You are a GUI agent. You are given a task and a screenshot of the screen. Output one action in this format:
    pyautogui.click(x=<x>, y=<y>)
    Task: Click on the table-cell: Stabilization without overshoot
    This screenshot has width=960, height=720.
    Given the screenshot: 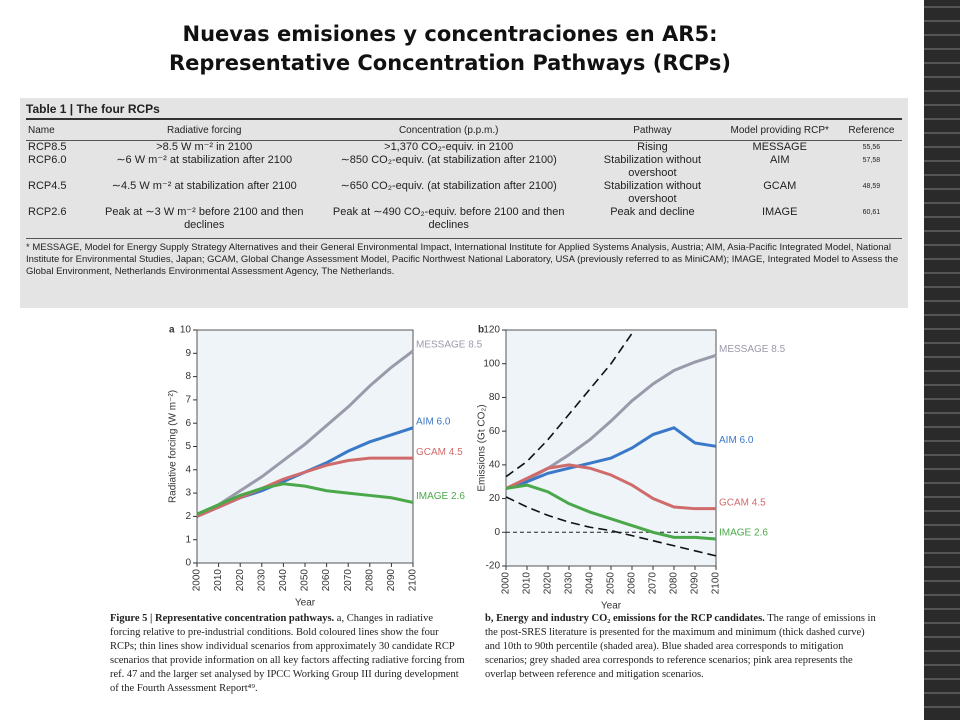 What is the action you would take?
    pyautogui.click(x=652, y=166)
    